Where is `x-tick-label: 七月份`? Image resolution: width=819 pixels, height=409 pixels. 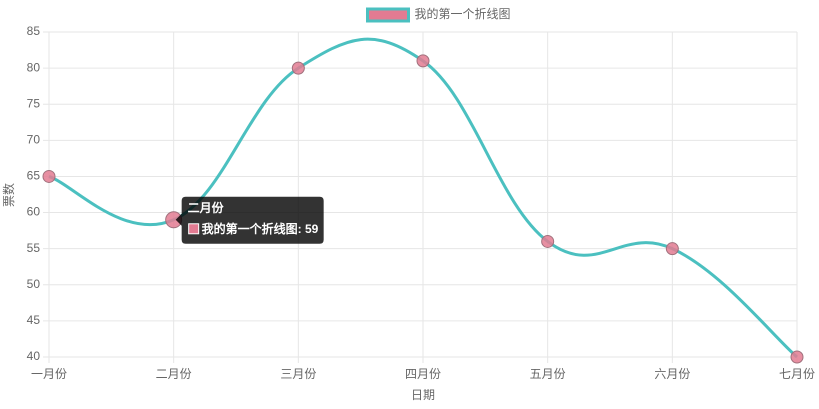 x-tick-label: 七月份 is located at coordinates (797, 374).